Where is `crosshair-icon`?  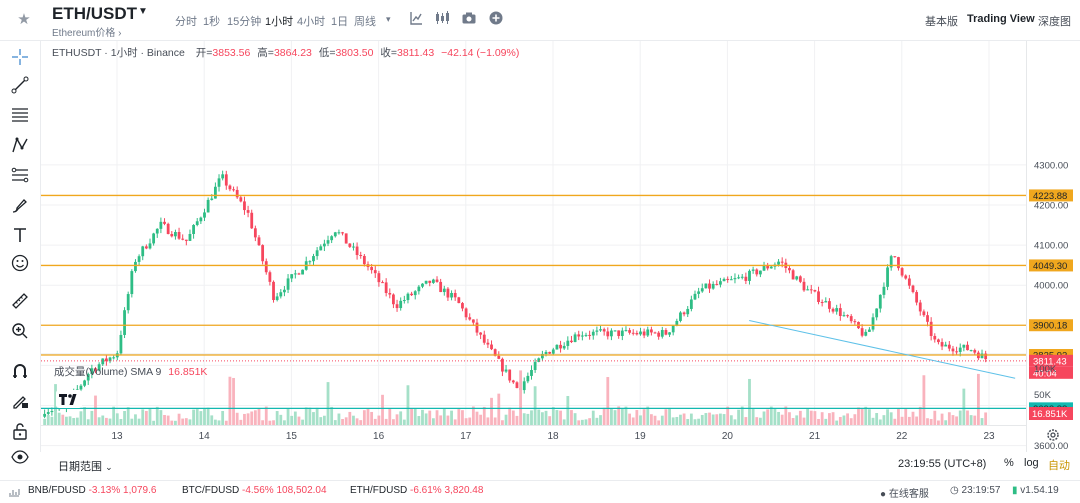 crosshair-icon is located at coordinates (20, 57).